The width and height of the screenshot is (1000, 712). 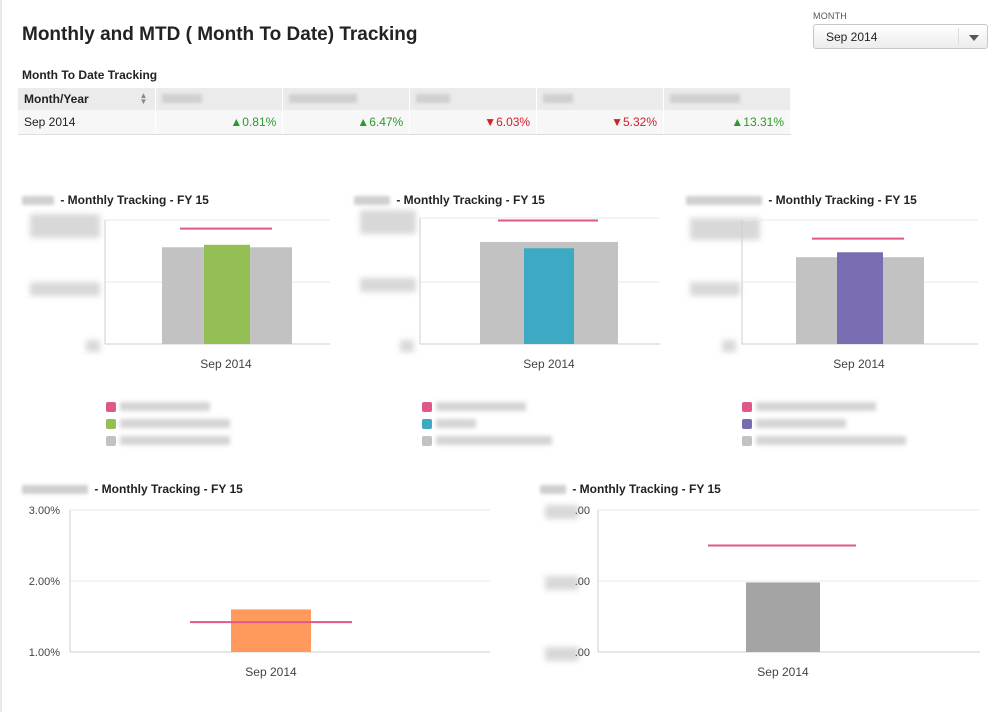 I want to click on chart-1-title: - Monthly Tracking - FY 15, so click(x=115, y=200).